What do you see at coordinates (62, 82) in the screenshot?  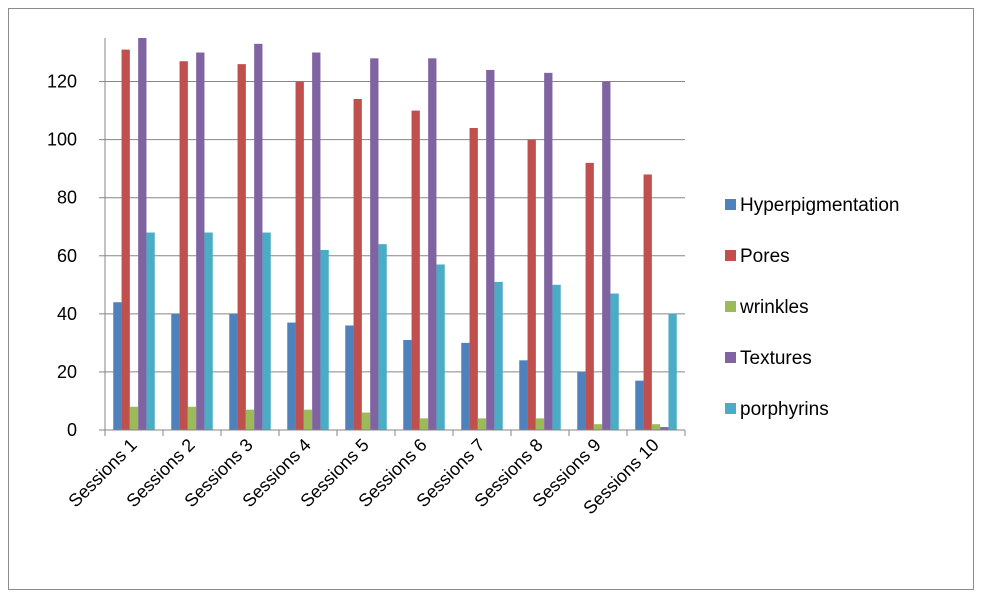 I see `y-tick-label: 120` at bounding box center [62, 82].